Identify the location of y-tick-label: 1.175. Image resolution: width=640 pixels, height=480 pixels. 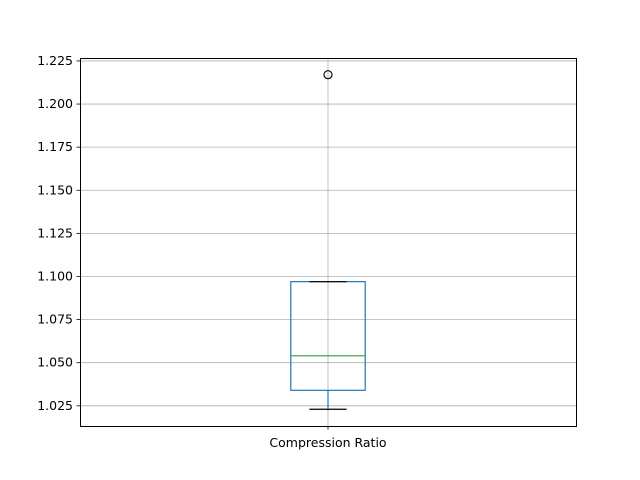
(55, 146).